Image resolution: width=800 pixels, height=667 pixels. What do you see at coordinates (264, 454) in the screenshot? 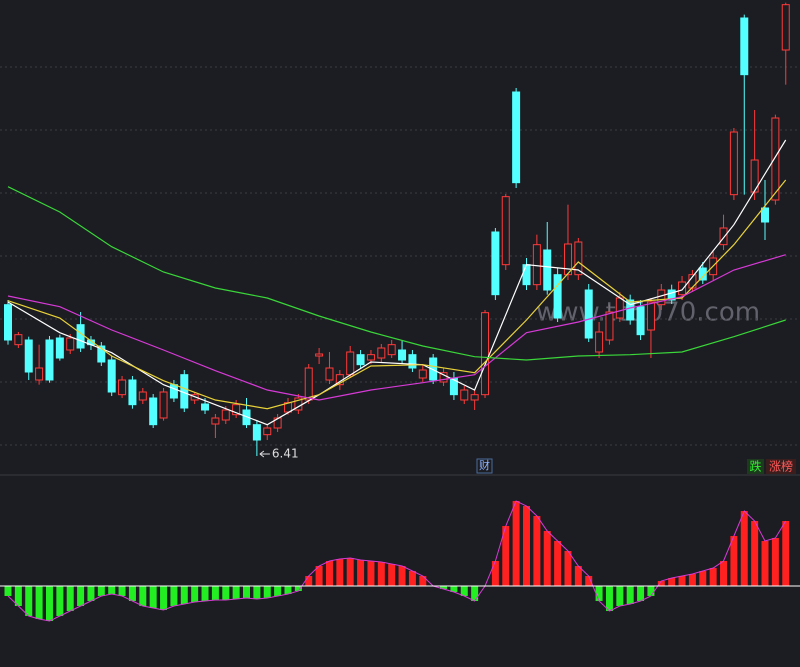
I see `low-arrow` at bounding box center [264, 454].